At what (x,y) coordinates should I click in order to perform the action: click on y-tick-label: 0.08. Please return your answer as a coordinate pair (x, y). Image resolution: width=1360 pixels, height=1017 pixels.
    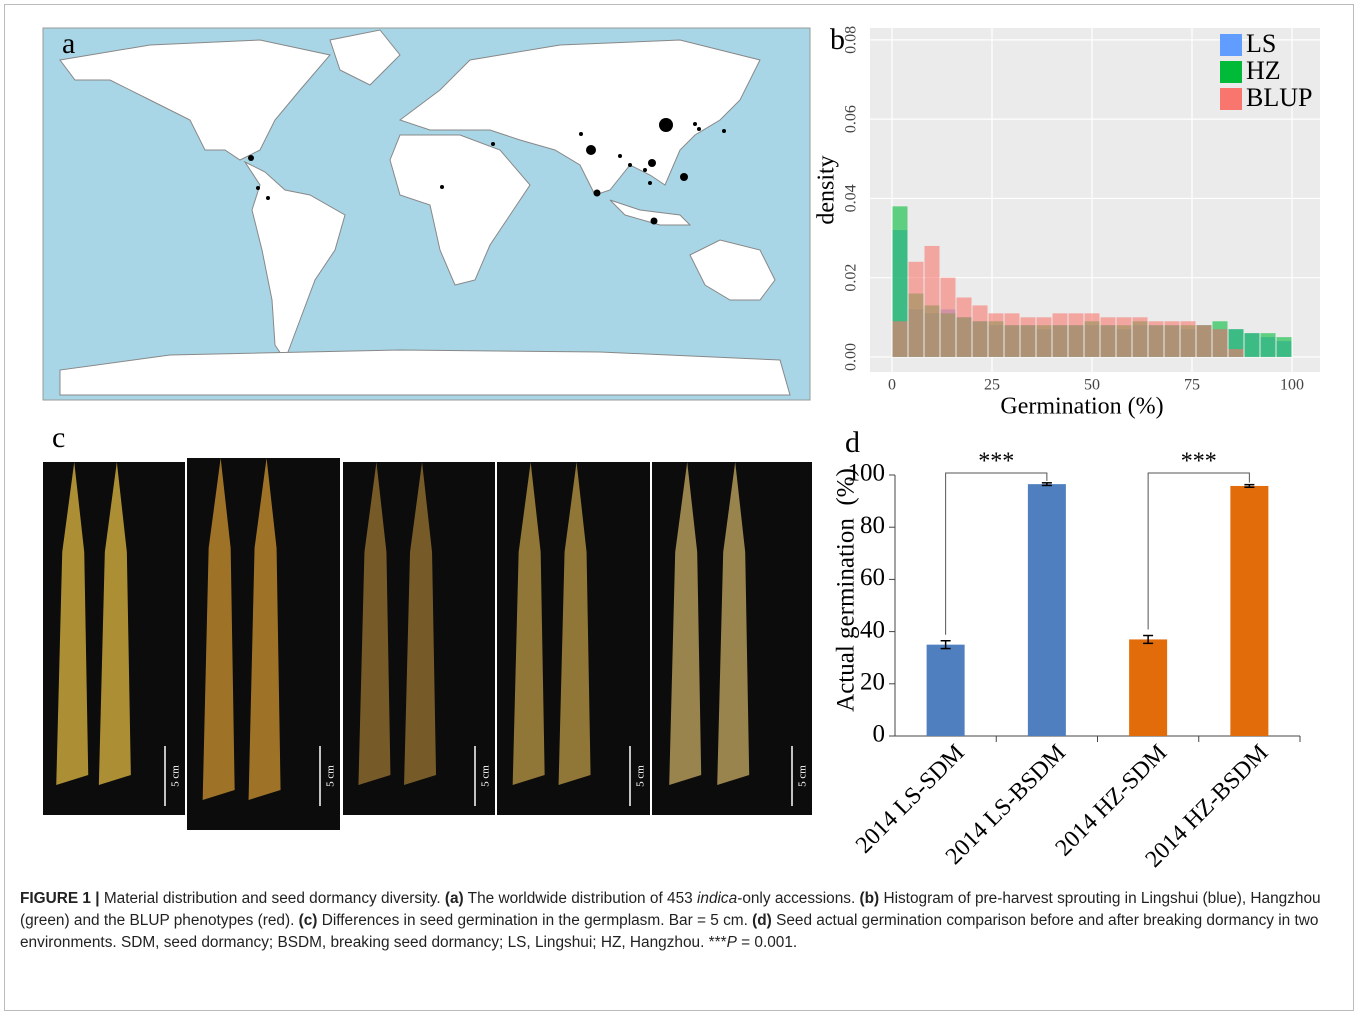
    Looking at the image, I should click on (851, 40).